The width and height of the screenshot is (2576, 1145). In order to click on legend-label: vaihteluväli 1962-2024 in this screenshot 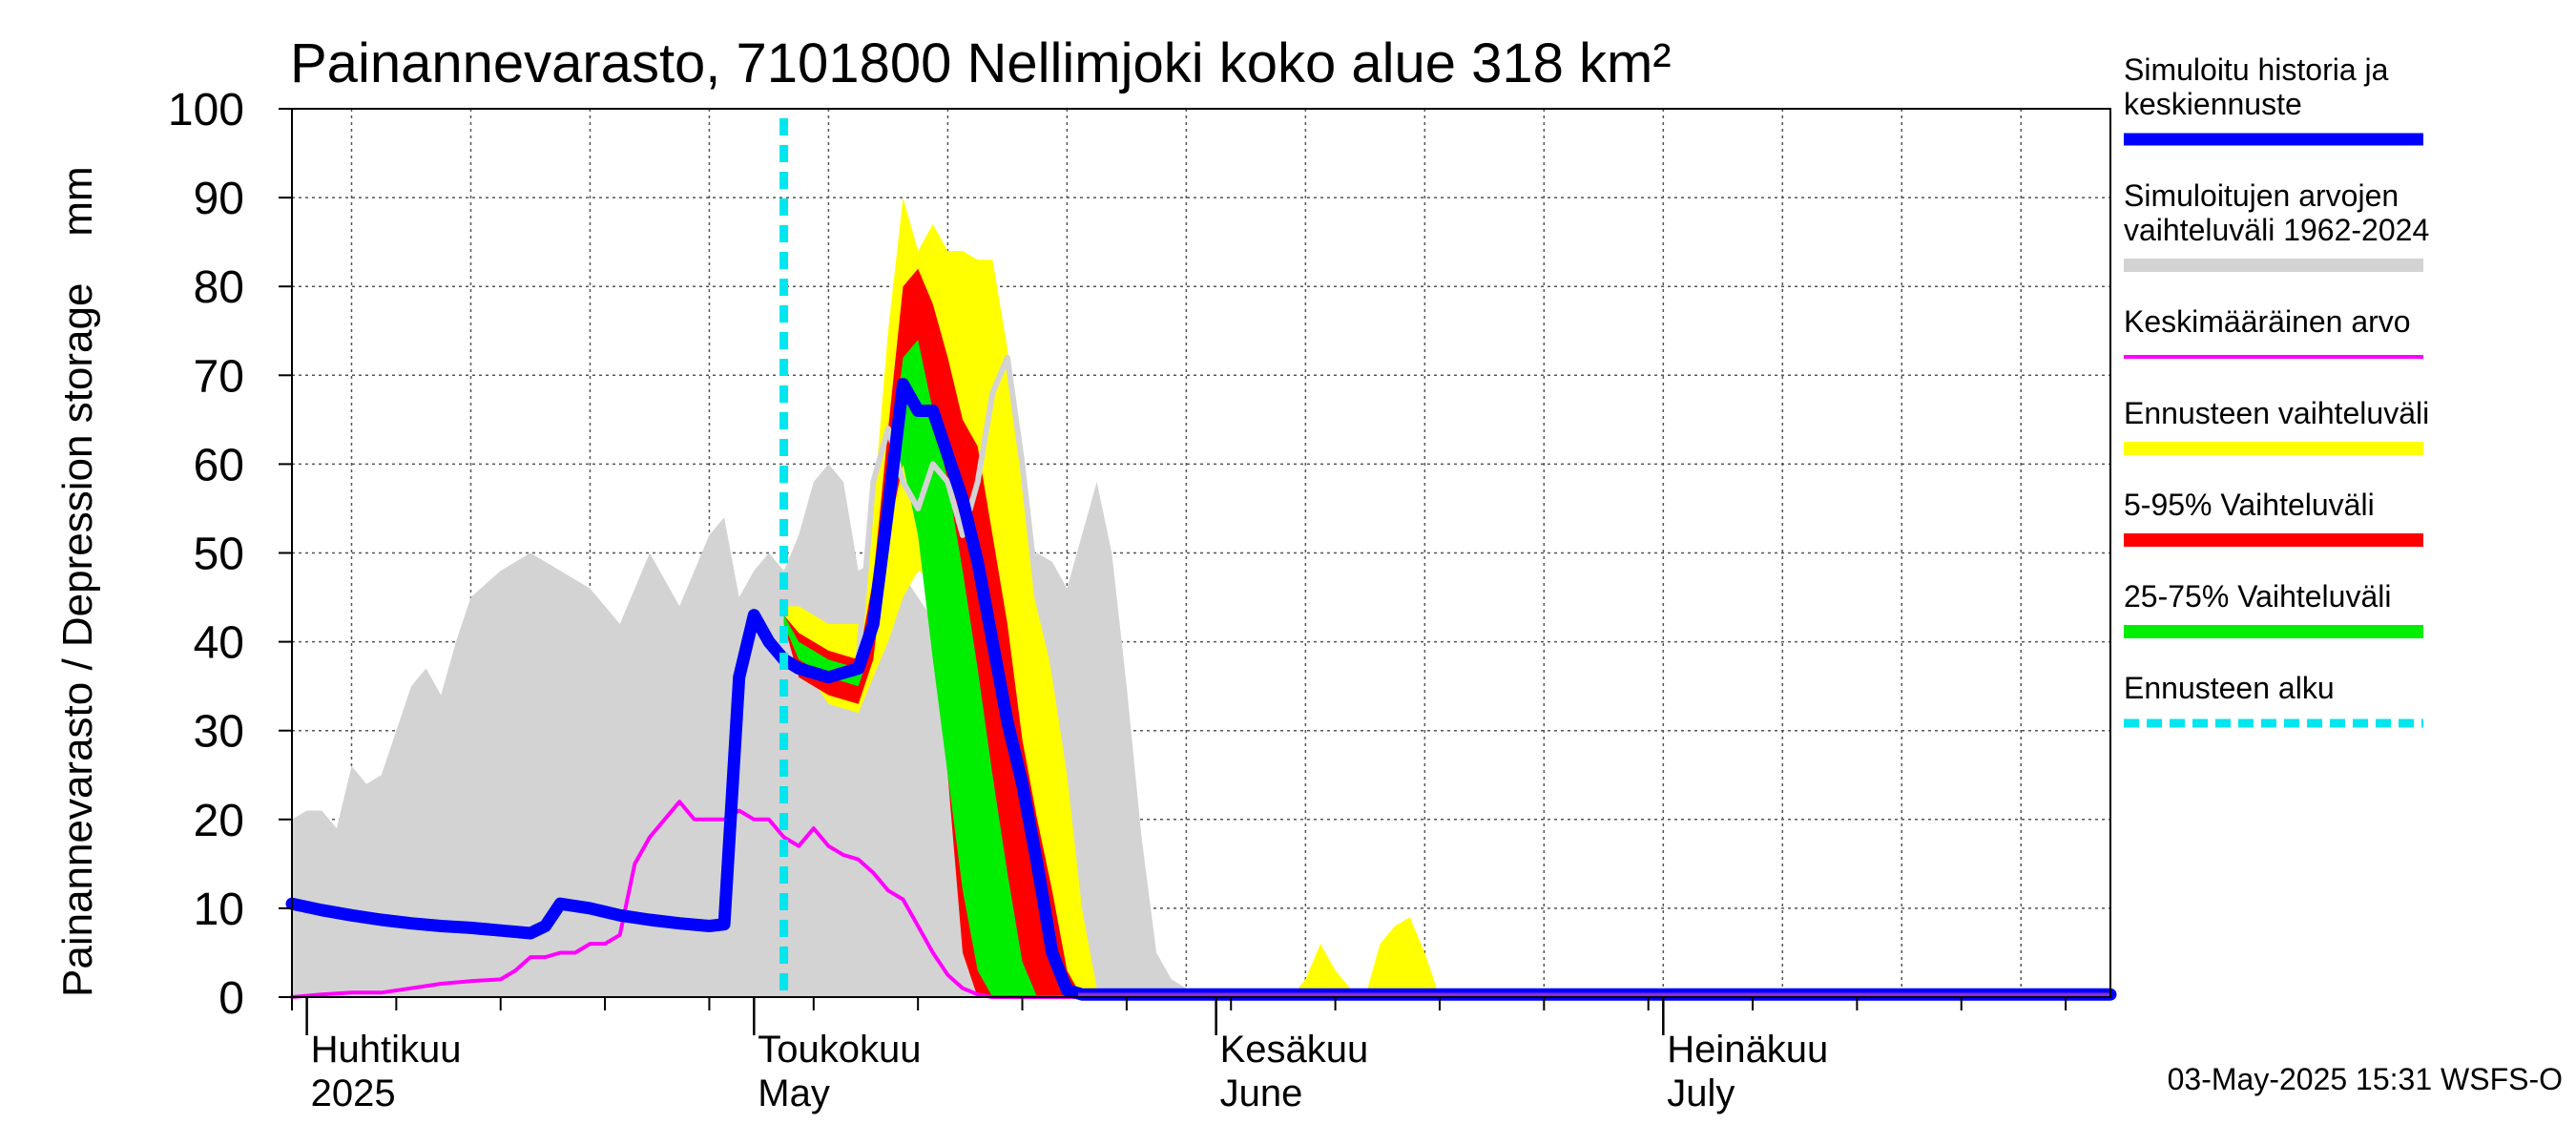, I will do `click(2276, 230)`.